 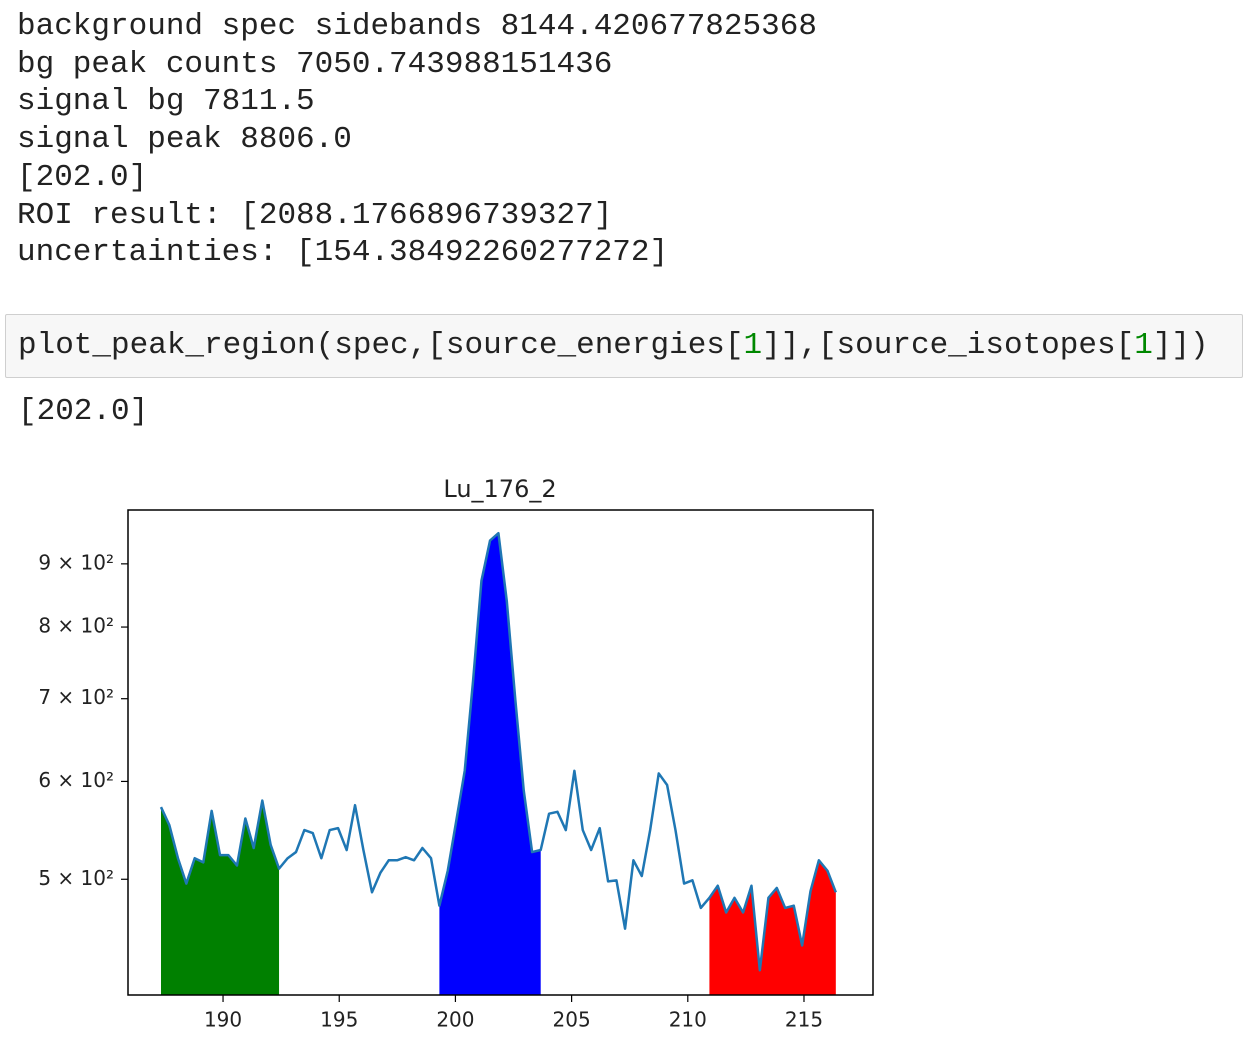 What do you see at coordinates (166, 102) in the screenshot?
I see `output-line: signal bg 7811.5` at bounding box center [166, 102].